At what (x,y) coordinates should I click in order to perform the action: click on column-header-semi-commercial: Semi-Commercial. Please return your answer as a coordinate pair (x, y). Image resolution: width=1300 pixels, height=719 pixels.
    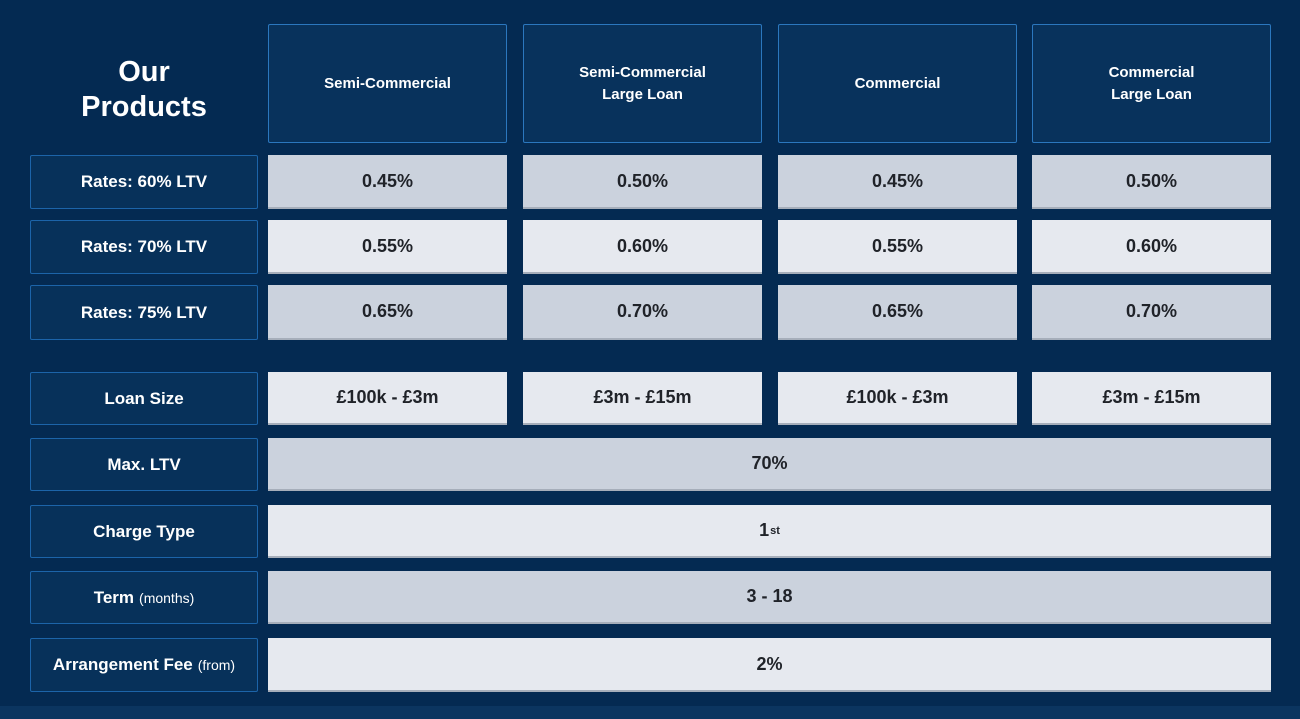
    Looking at the image, I should click on (387, 83).